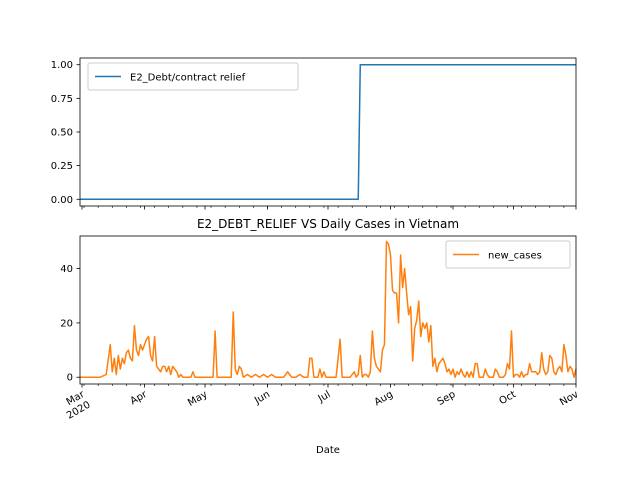 The width and height of the screenshot is (640, 480). I want to click on top-legend-box, so click(193, 76).